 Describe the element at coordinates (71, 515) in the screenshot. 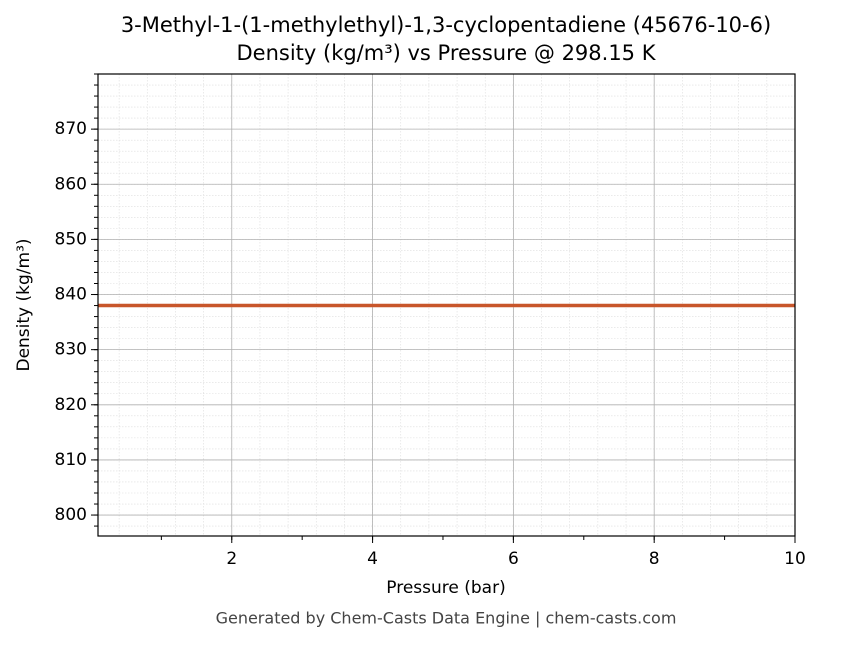

I see `y-tick-label: 800` at that location.